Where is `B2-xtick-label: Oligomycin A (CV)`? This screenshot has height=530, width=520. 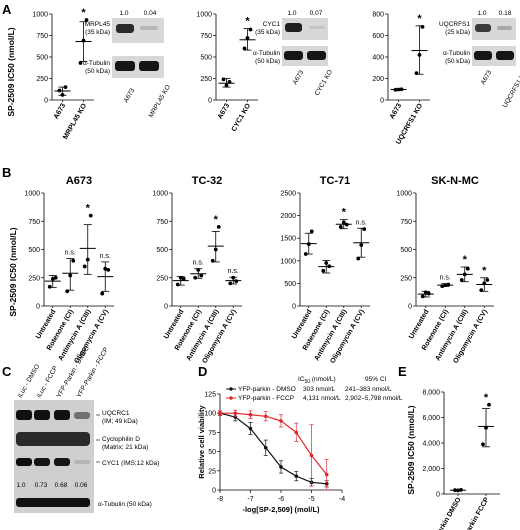
B2-xtick-label: Oligomycin A (CV) is located at coordinates (219, 337).